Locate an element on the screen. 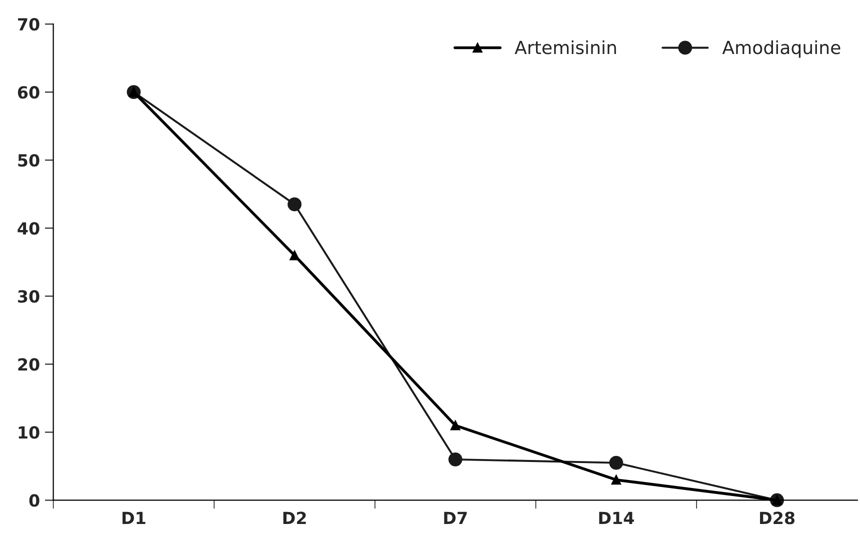 The height and width of the screenshot is (535, 860). y-tick-label: 20 is located at coordinates (29, 364).